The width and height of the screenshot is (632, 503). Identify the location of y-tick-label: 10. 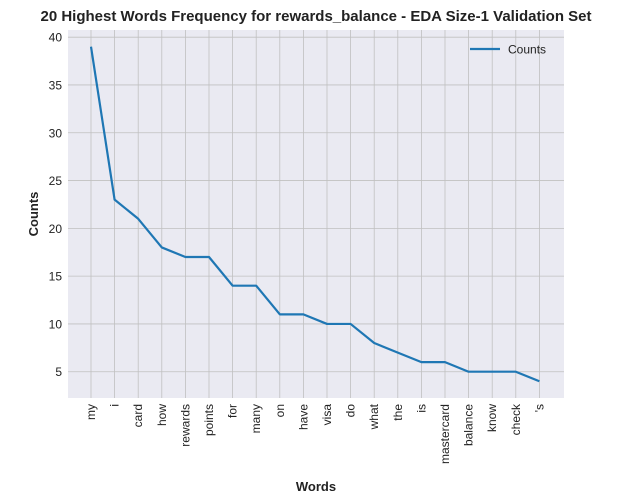
(56, 324).